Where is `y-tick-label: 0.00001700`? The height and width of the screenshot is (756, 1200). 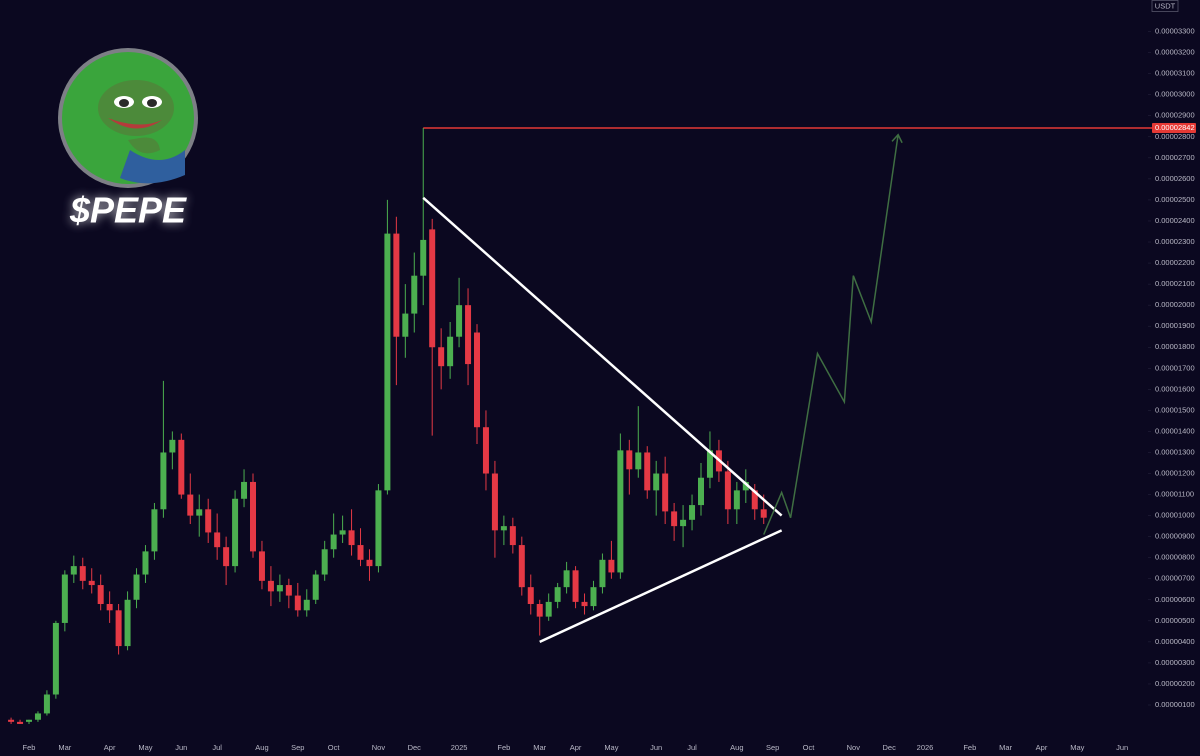
y-tick-label: 0.00001700 is located at coordinates (1175, 367).